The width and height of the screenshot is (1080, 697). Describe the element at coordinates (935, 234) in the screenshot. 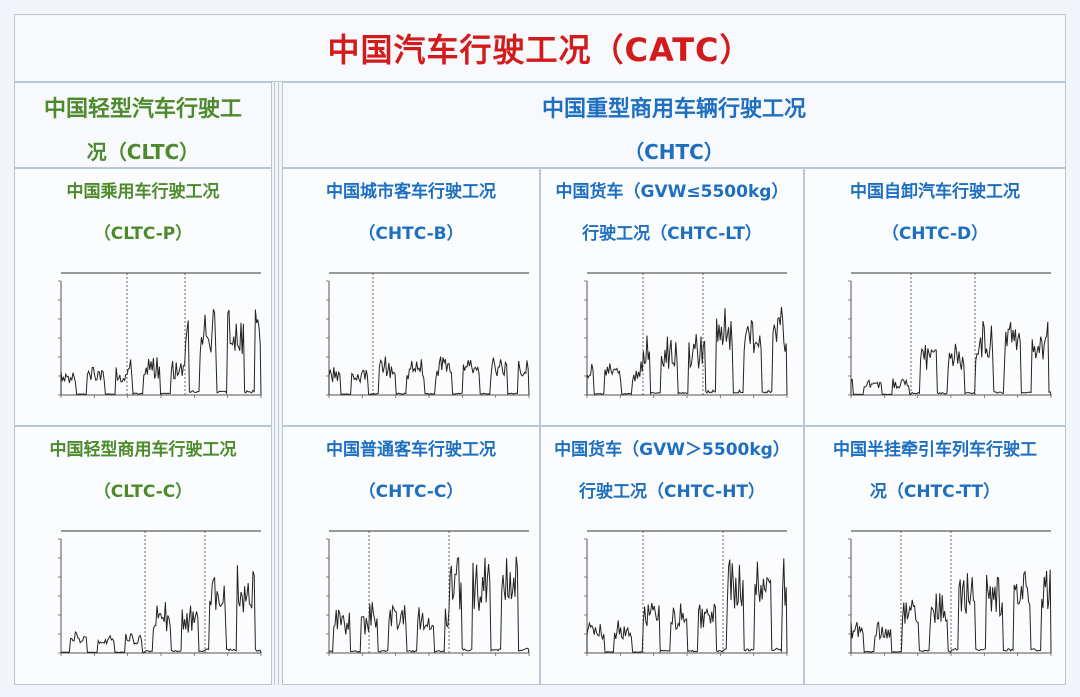

I see `cell-title-line2: （CHTC-D）` at that location.